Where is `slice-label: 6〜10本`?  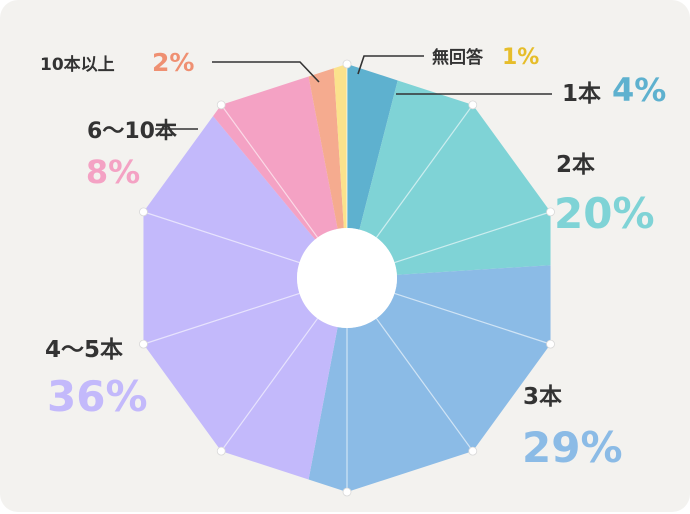
slice-label: 6〜10本 is located at coordinates (132, 131).